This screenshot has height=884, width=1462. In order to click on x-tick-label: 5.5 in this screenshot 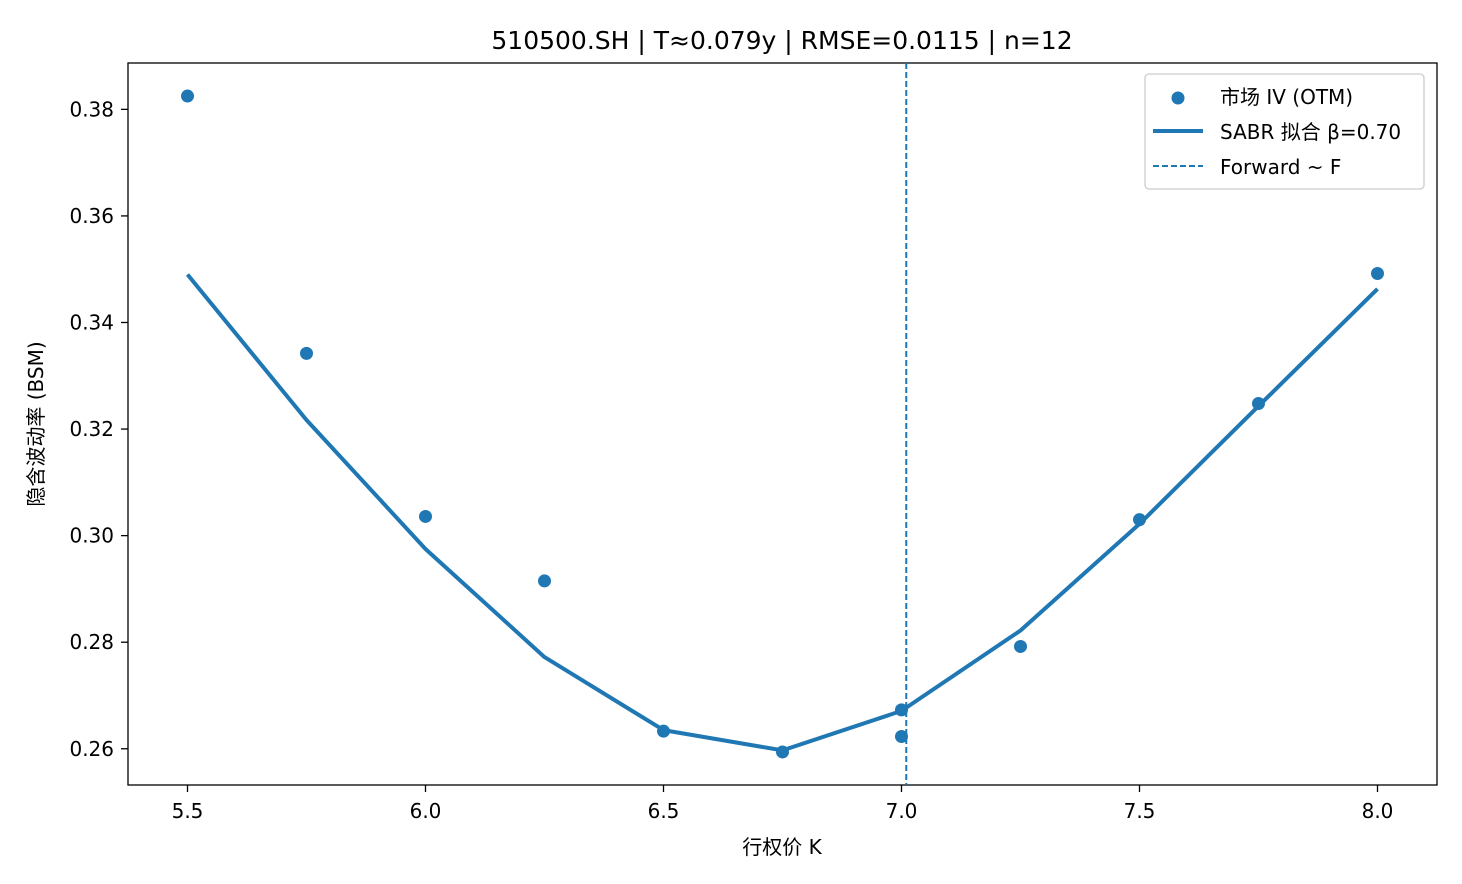, I will do `click(188, 811)`.